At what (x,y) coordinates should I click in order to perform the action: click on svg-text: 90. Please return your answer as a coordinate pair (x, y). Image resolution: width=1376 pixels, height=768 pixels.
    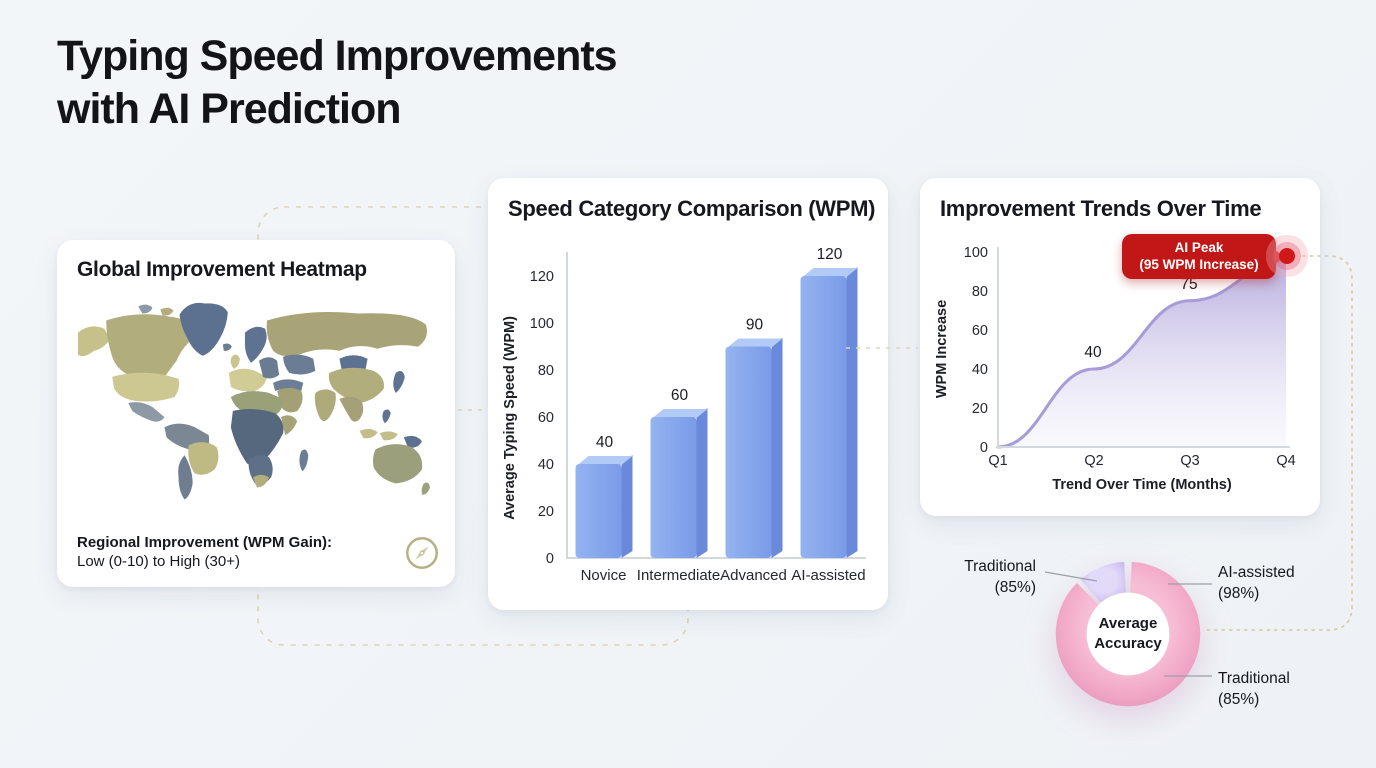
    Looking at the image, I should click on (755, 325).